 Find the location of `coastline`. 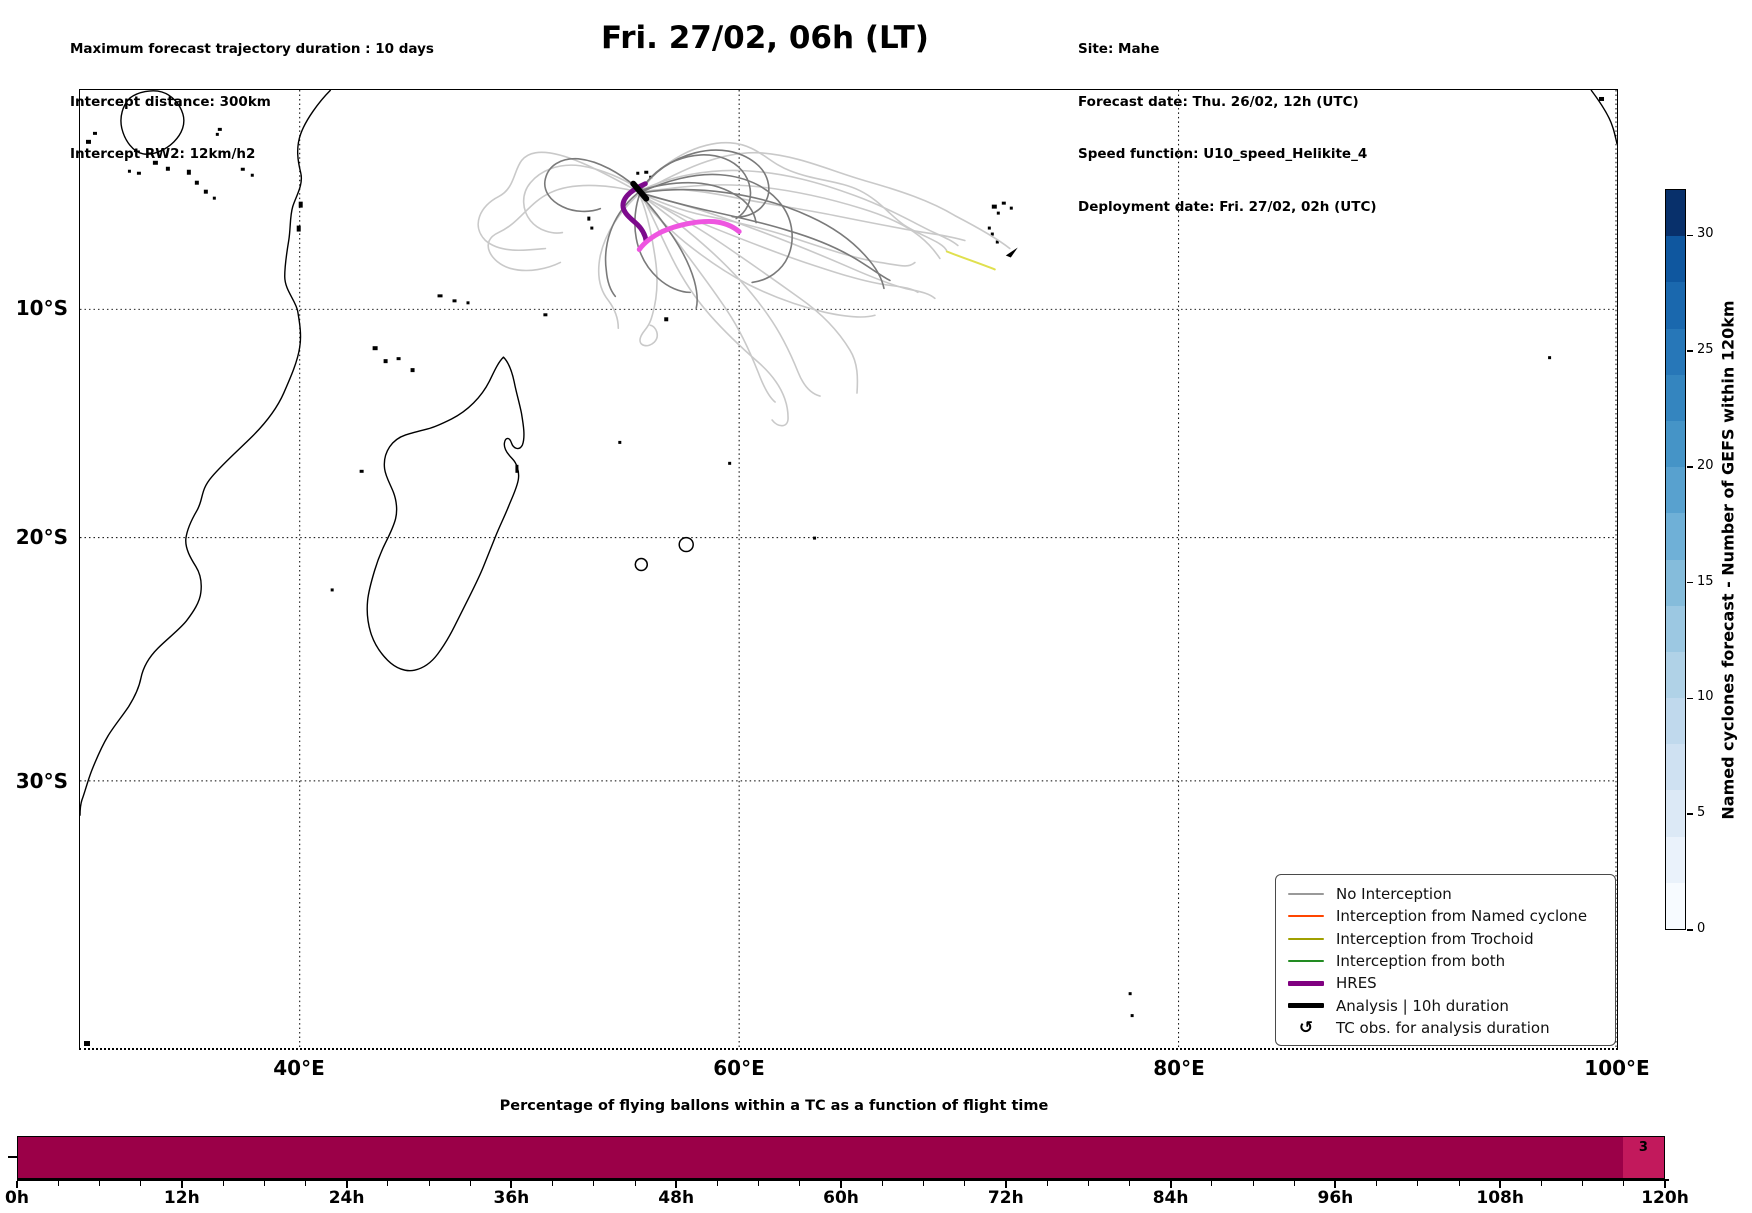

coastline is located at coordinates (1603, 117).